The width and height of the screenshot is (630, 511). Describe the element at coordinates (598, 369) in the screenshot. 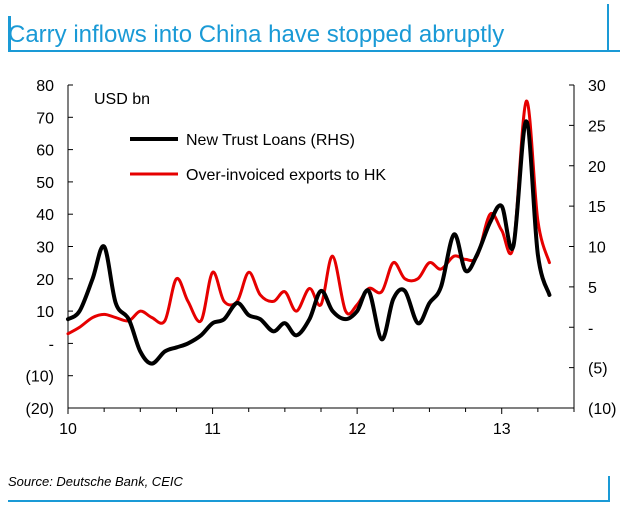

I see `right-axis-tick-label: (5)` at that location.